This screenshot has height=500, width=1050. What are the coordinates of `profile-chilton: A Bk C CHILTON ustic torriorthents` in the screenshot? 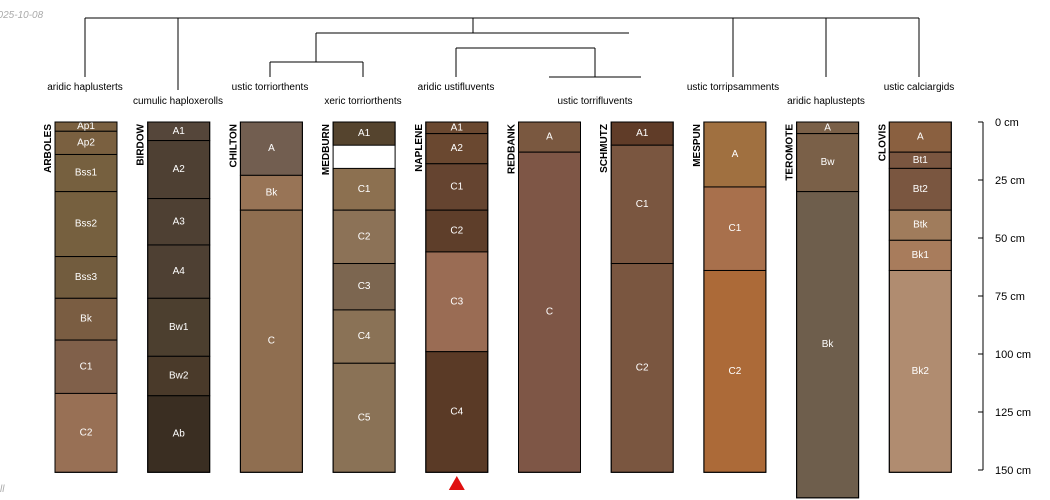 It's located at (268, 277).